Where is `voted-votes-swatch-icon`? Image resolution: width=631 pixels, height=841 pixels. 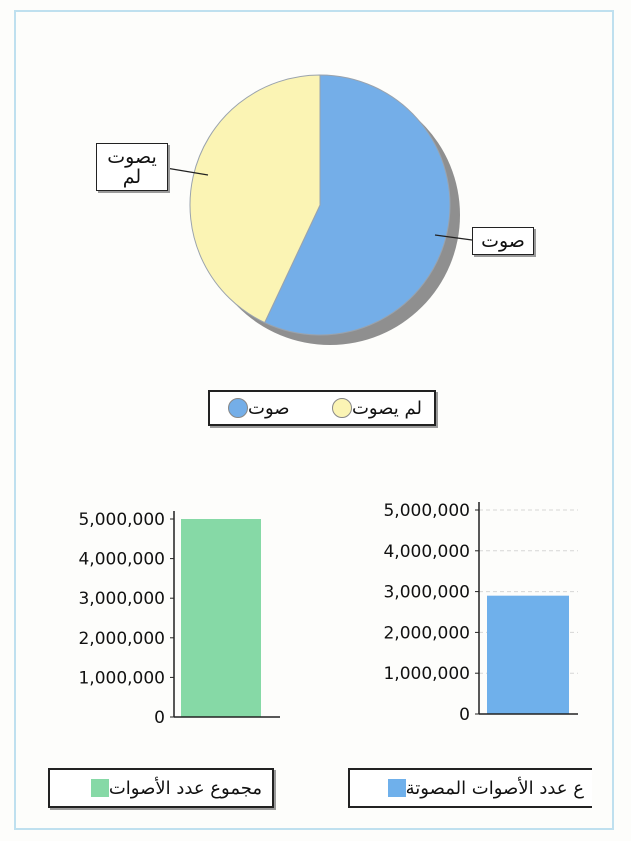 voted-votes-swatch-icon is located at coordinates (396, 788).